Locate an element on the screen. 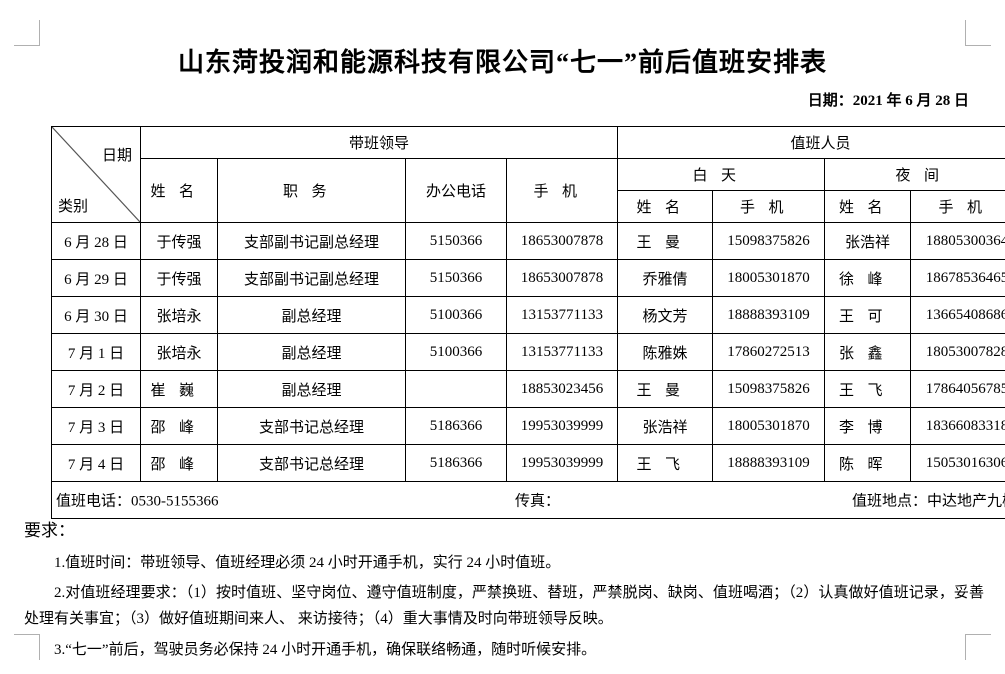 The height and width of the screenshot is (674, 1005). subgroup-header-night: 夜间 is located at coordinates (914, 174).